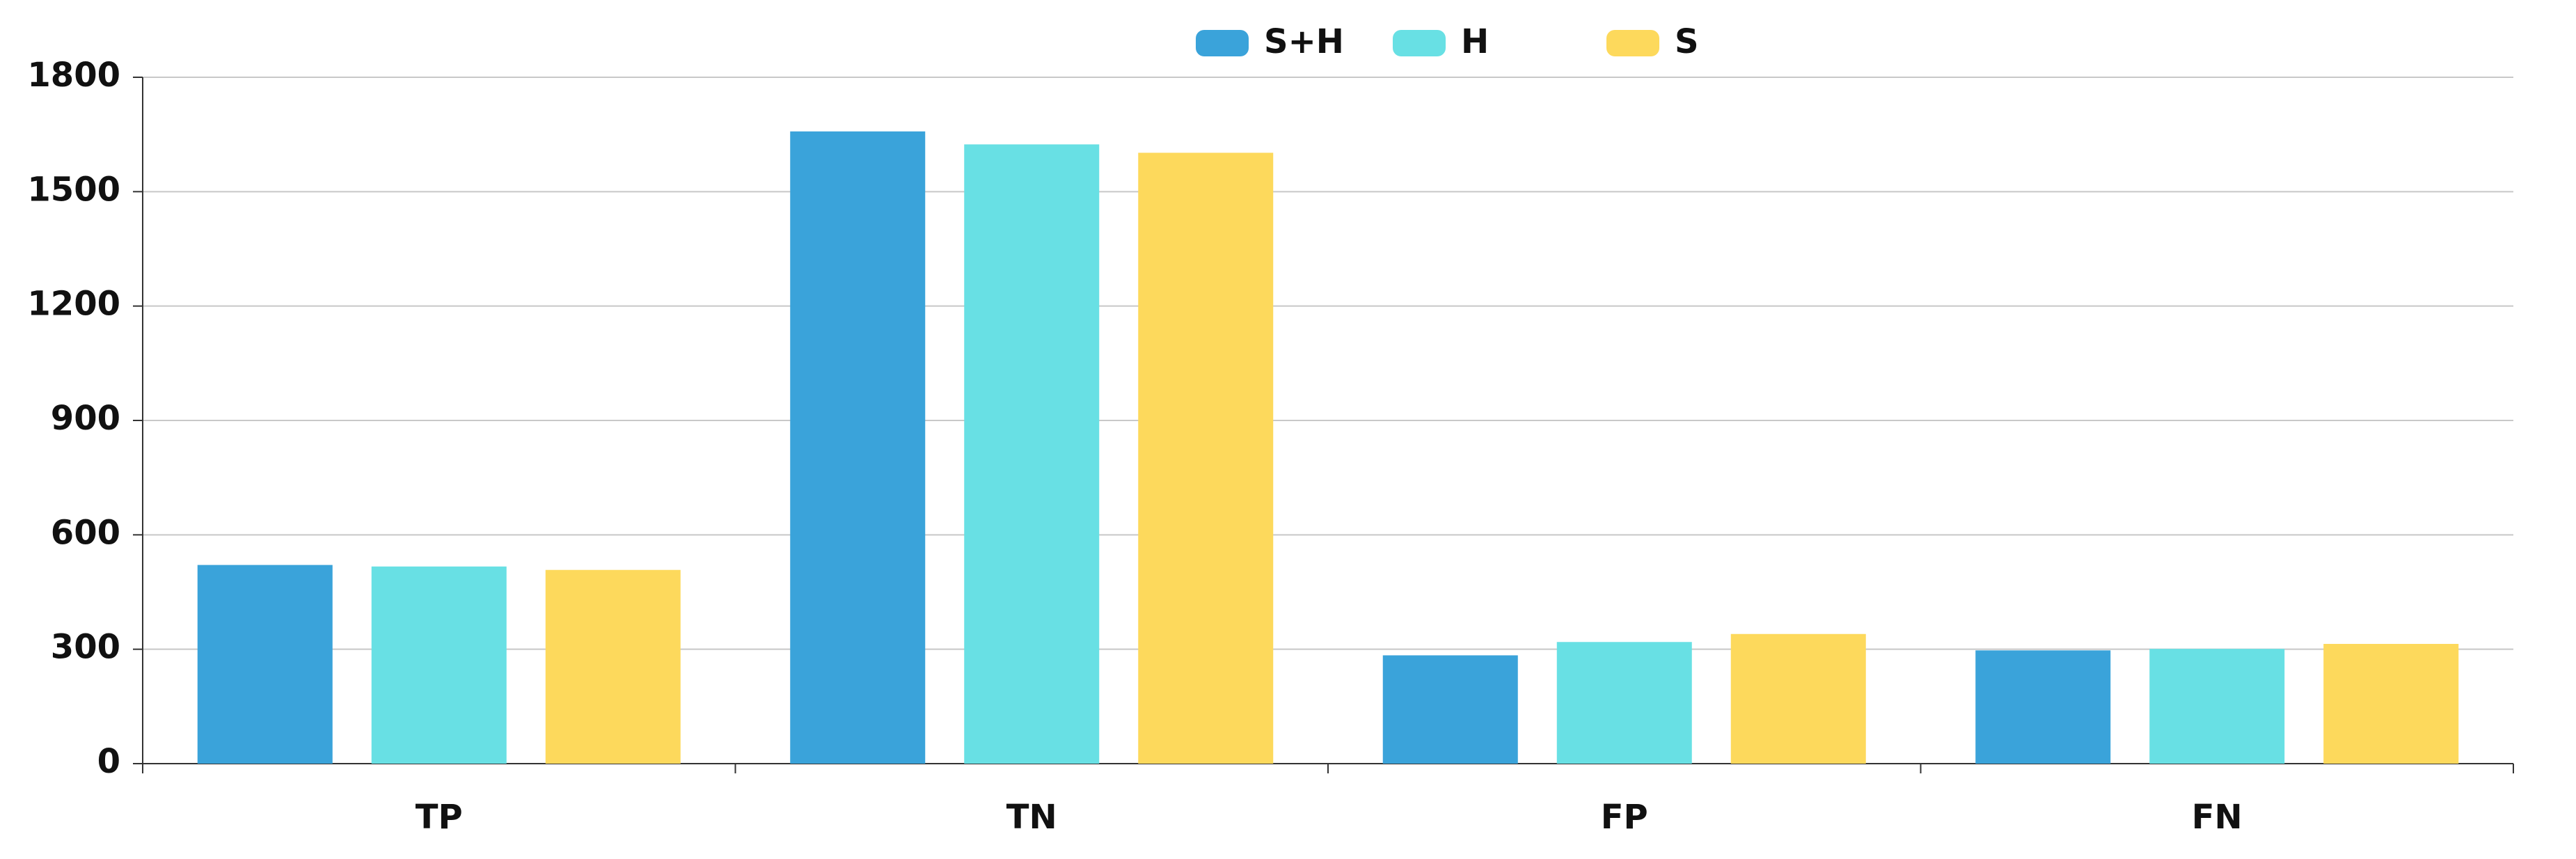  What do you see at coordinates (73, 75) in the screenshot?
I see `y-tick-label: 1800` at bounding box center [73, 75].